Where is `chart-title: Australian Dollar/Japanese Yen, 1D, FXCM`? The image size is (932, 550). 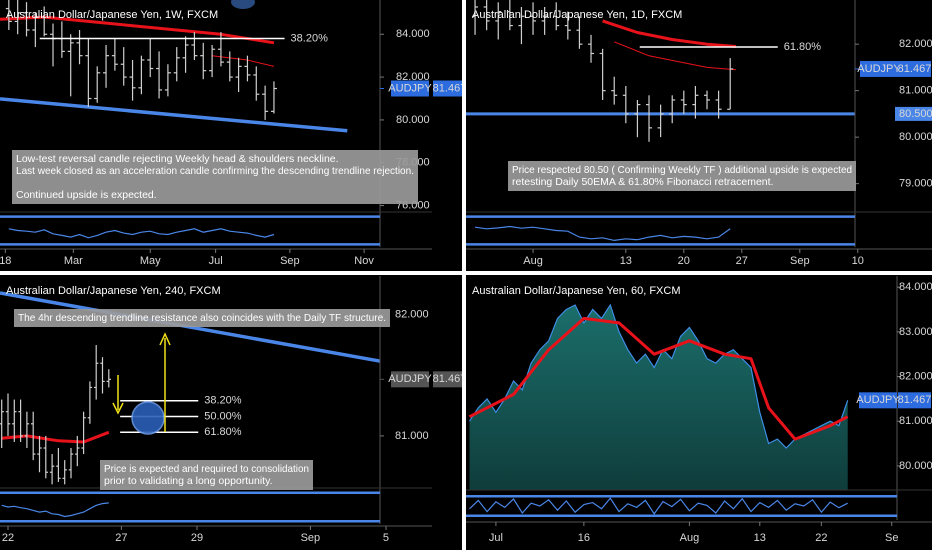
chart-title: Australian Dollar/Japanese Yen, 1D, FXCM is located at coordinates (577, 15).